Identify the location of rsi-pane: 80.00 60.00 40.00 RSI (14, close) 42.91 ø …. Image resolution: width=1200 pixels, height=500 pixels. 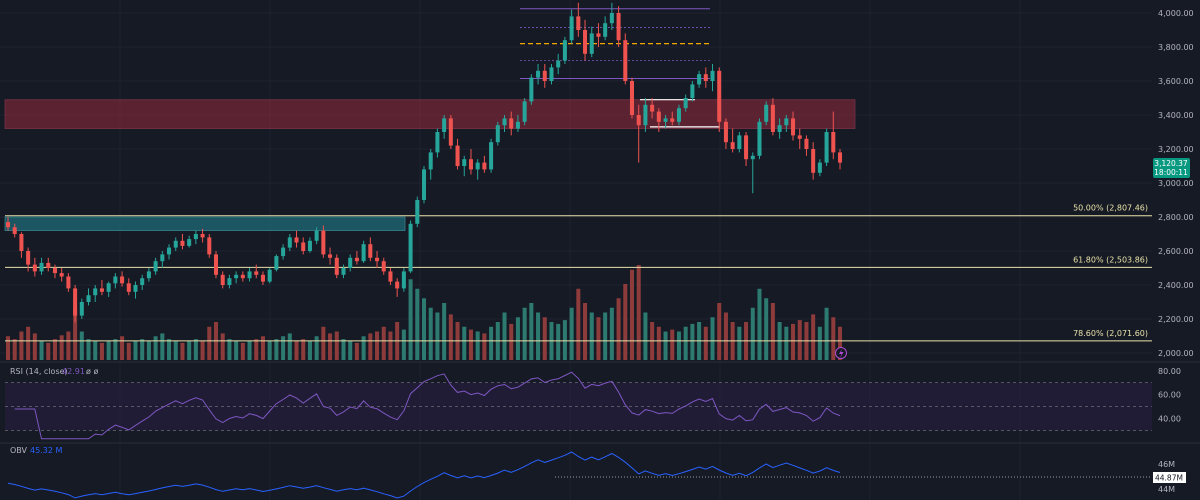
(593, 403).